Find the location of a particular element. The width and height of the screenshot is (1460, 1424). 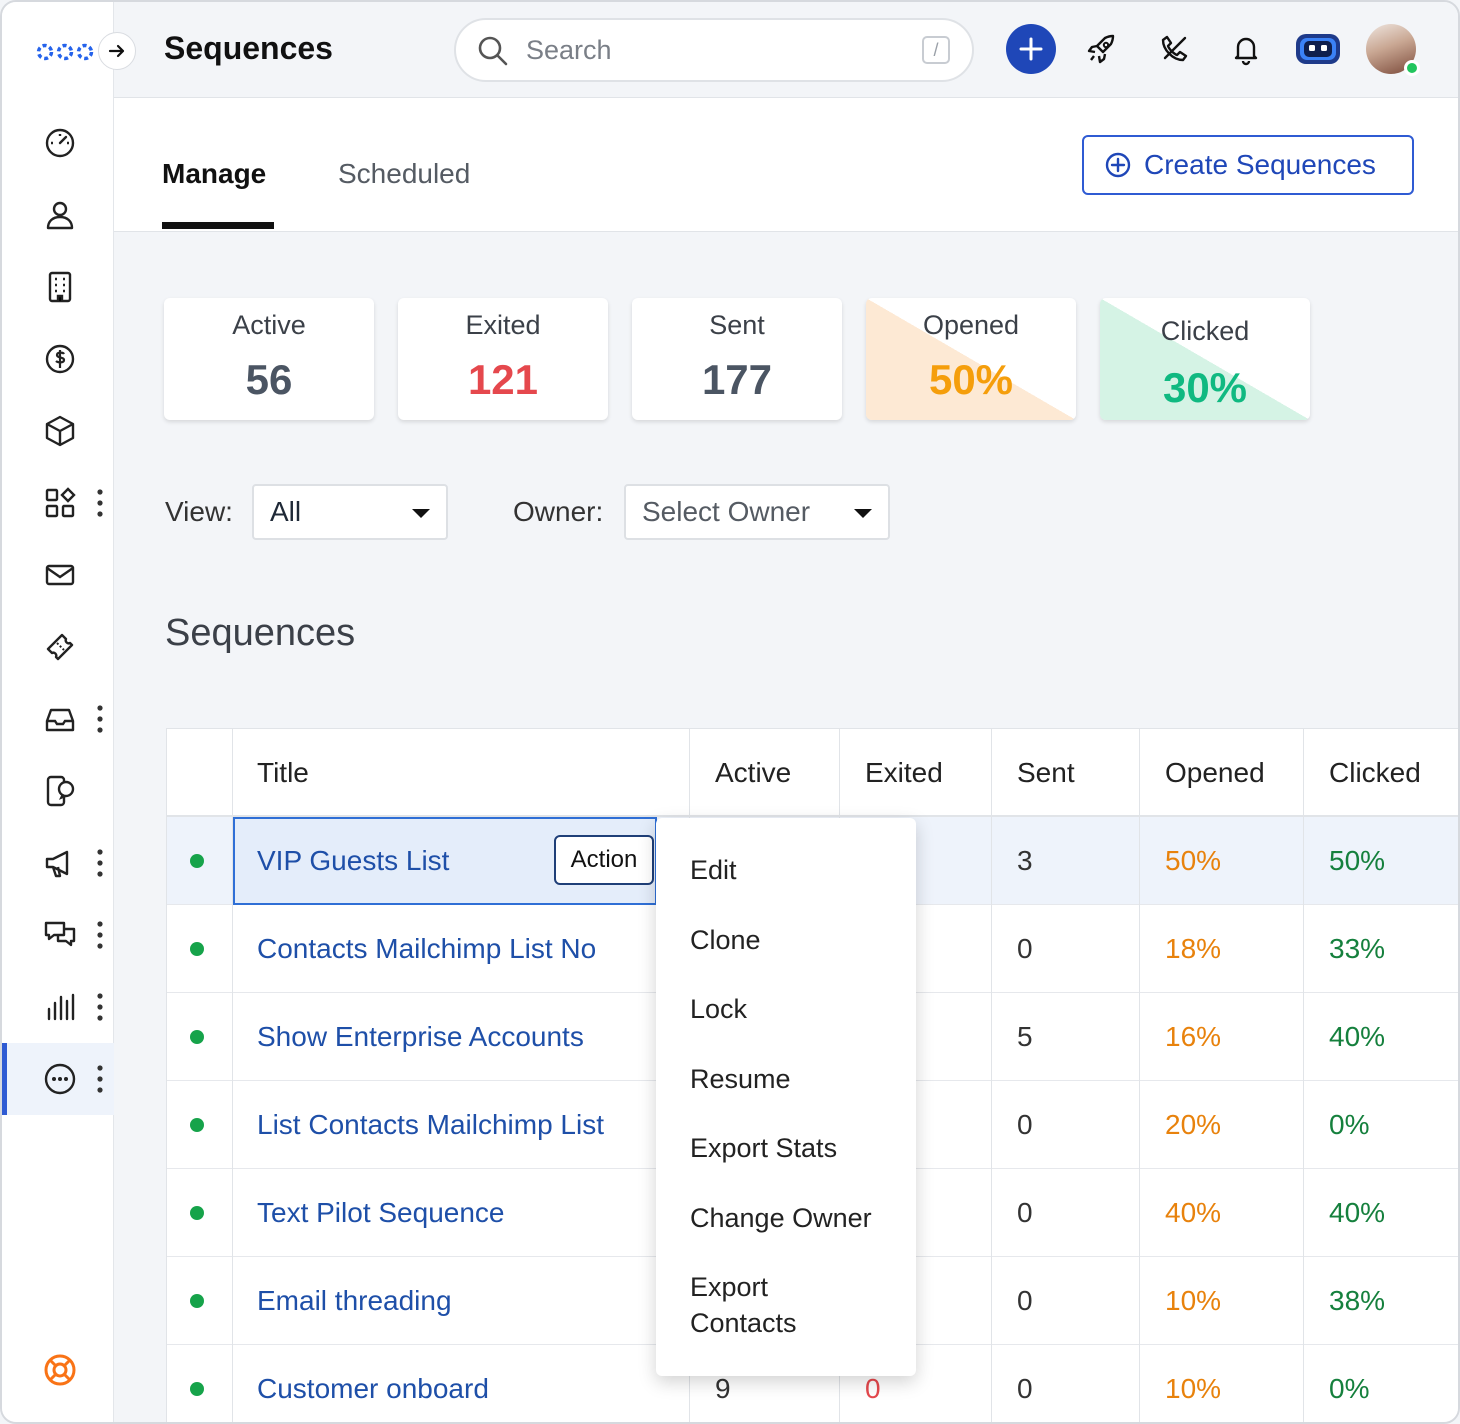

rocket-icon is located at coordinates (1101, 49).